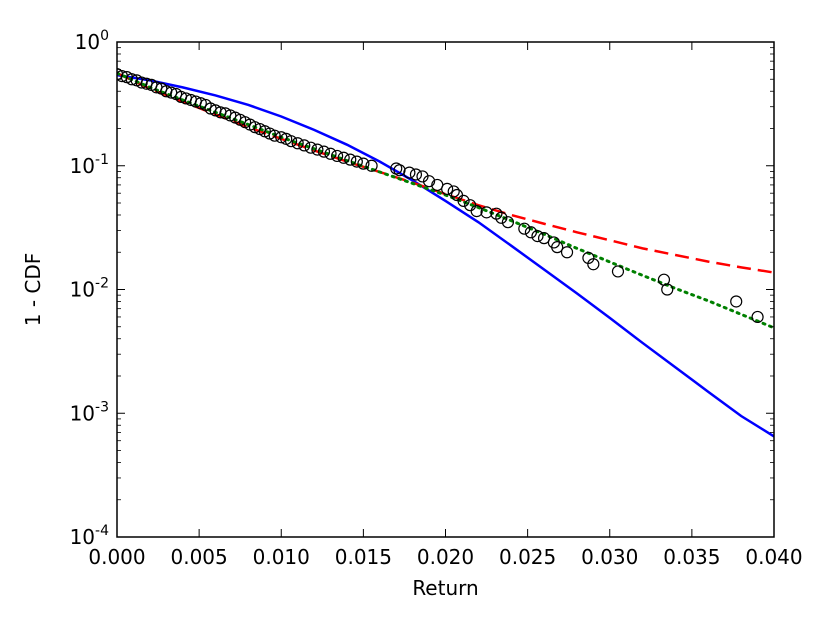 The image size is (830, 623). I want to click on y-tick-label: 10⁻³, so click(89, 412).